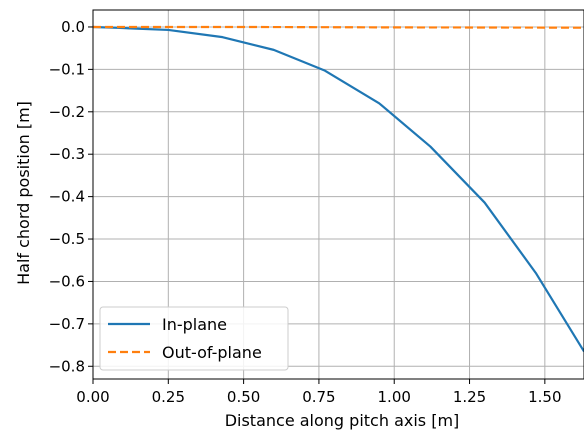 Image resolution: width=584 pixels, height=432 pixels. What do you see at coordinates (67, 281) in the screenshot?
I see `y-tick-label: −0.6` at bounding box center [67, 281].